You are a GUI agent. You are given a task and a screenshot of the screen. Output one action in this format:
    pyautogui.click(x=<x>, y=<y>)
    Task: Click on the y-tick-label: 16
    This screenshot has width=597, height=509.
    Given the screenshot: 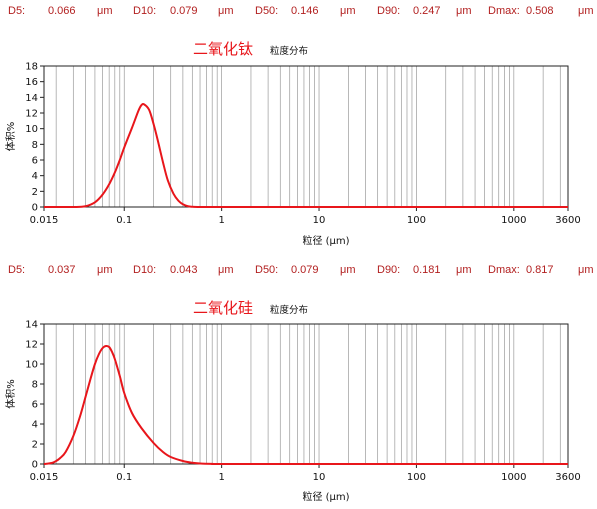 What is the action you would take?
    pyautogui.click(x=31, y=82)
    